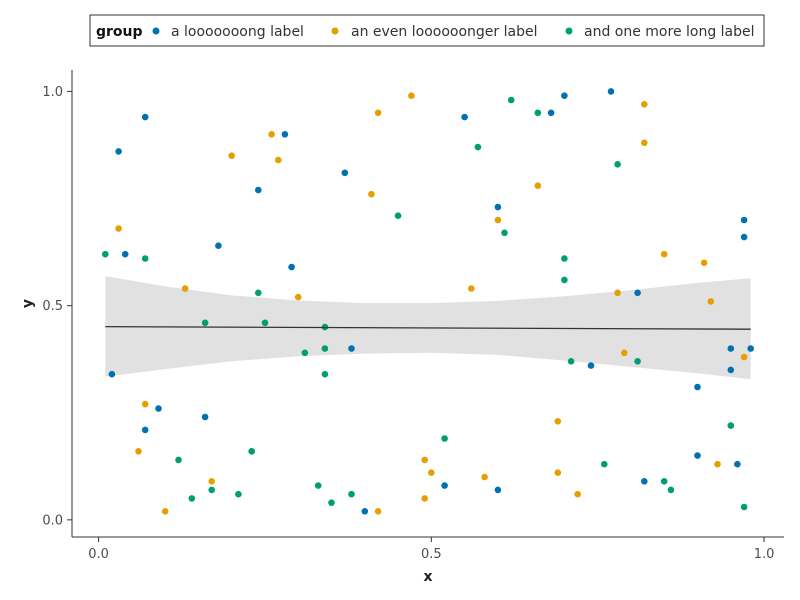 The image size is (800, 600). I want to click on legend-box, so click(427, 30).